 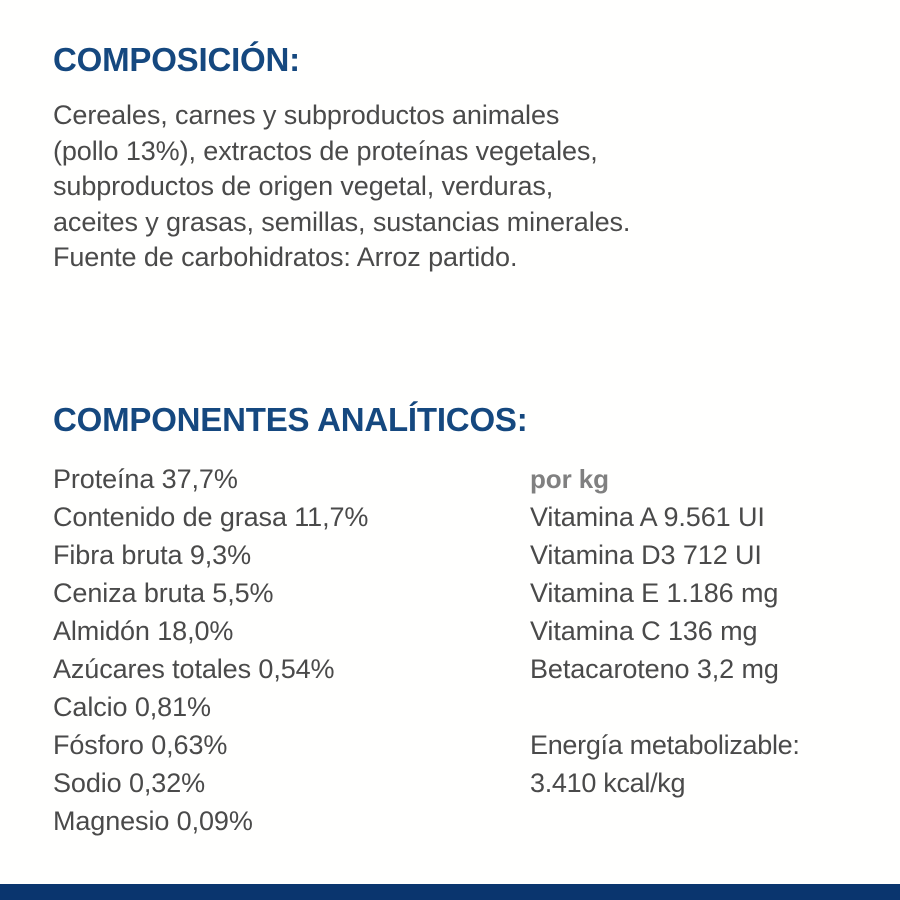 What do you see at coordinates (665, 745) in the screenshot?
I see `metabolizable-energy-label: Energía metabolizable:` at bounding box center [665, 745].